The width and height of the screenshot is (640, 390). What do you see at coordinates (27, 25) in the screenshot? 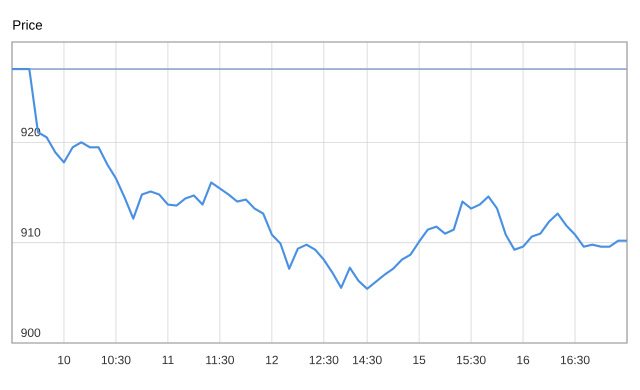
I see `y-axis-title: Price` at bounding box center [27, 25].